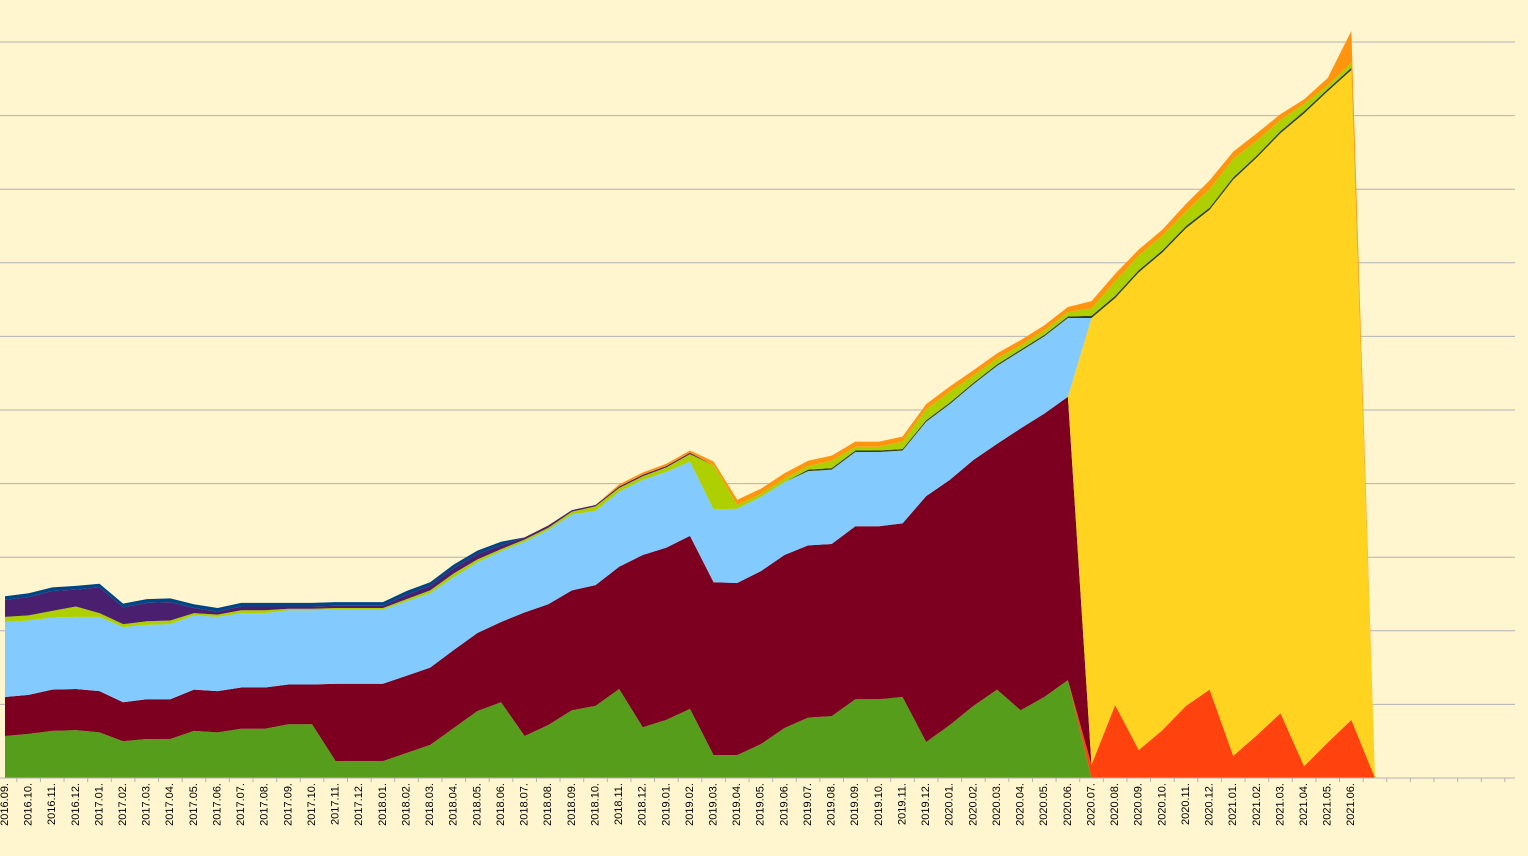  Describe the element at coordinates (501, 804) in the screenshot. I see `x-tick-label: 2018.06.` at that location.